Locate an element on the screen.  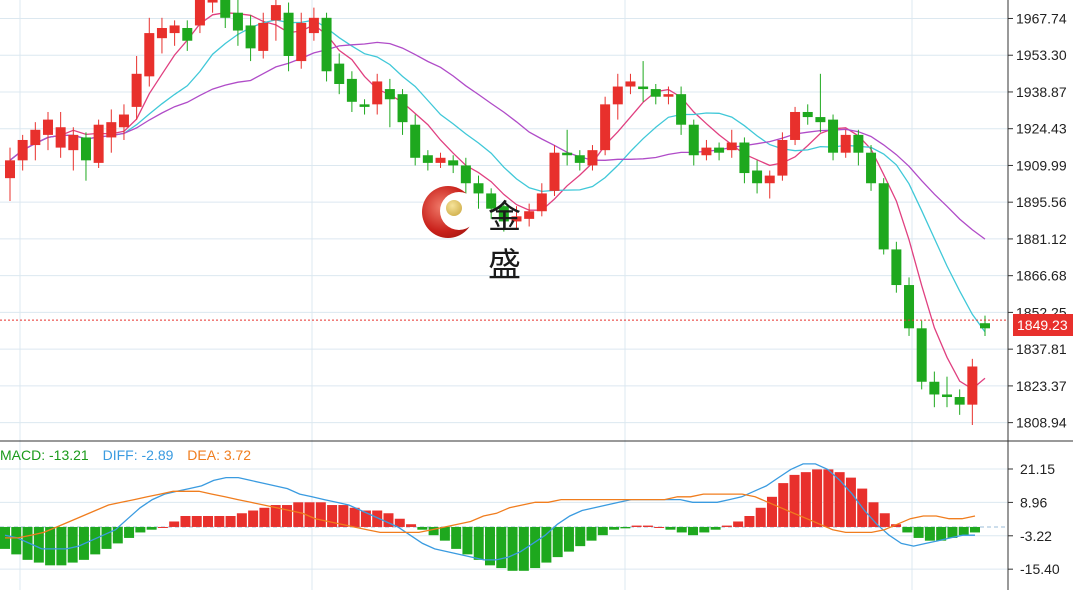
dea-line is located at coordinates (490, 514).